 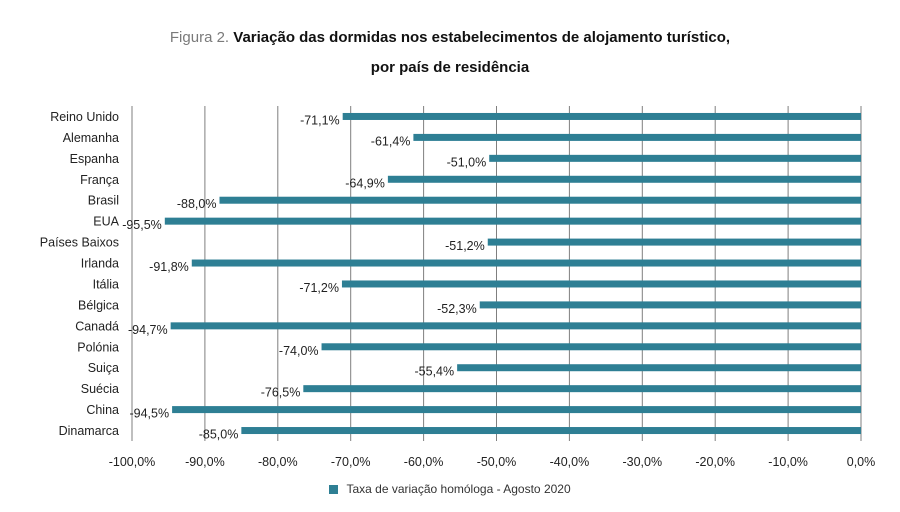 I want to click on data-label-9: -52,3%, so click(x=457, y=309).